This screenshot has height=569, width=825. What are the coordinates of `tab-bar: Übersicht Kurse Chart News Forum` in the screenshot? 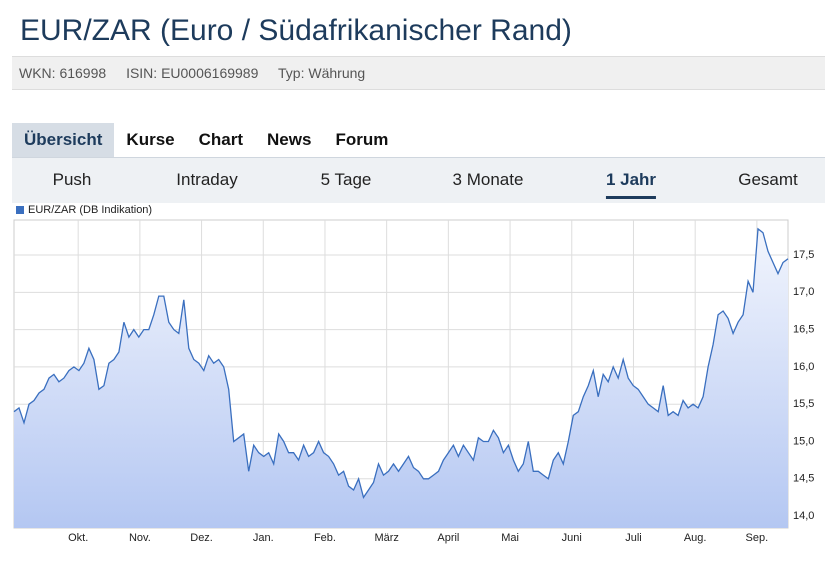 It's located at (206, 140).